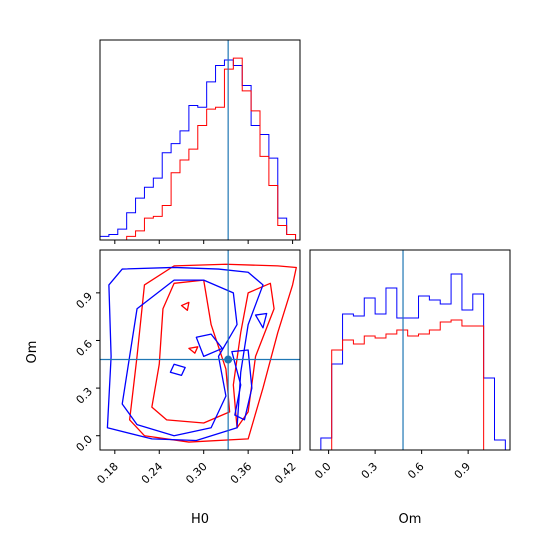 Image resolution: width=550 pixels, height=550 pixels. I want to click on contour-lines, so click(201, 353).